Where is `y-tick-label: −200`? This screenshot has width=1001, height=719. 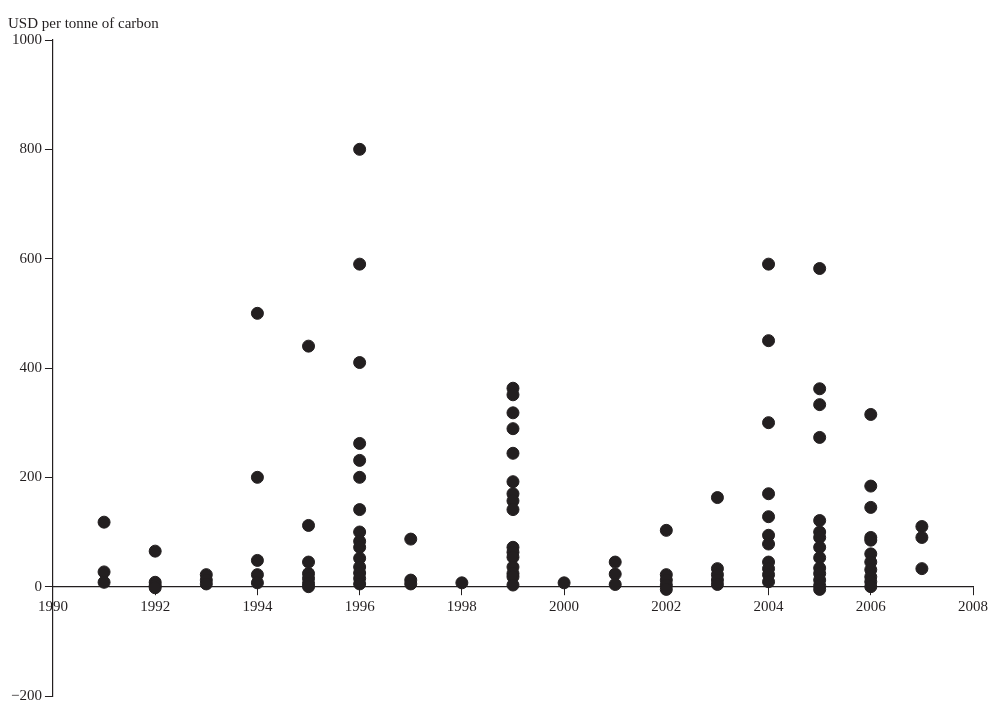 y-tick-label: −200 is located at coordinates (26, 694).